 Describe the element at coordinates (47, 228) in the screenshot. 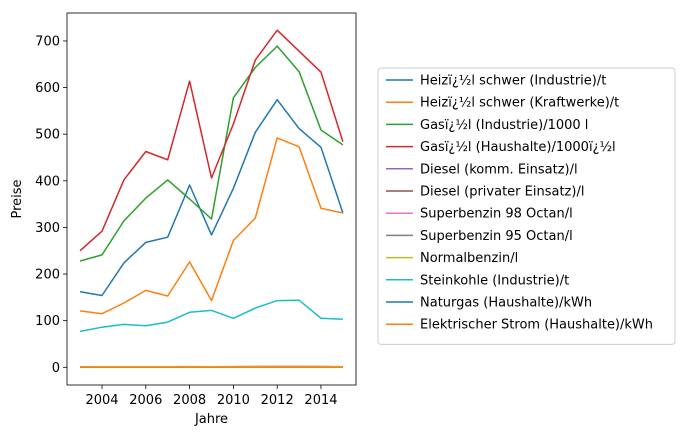

I see `y-tick-label: 300` at that location.